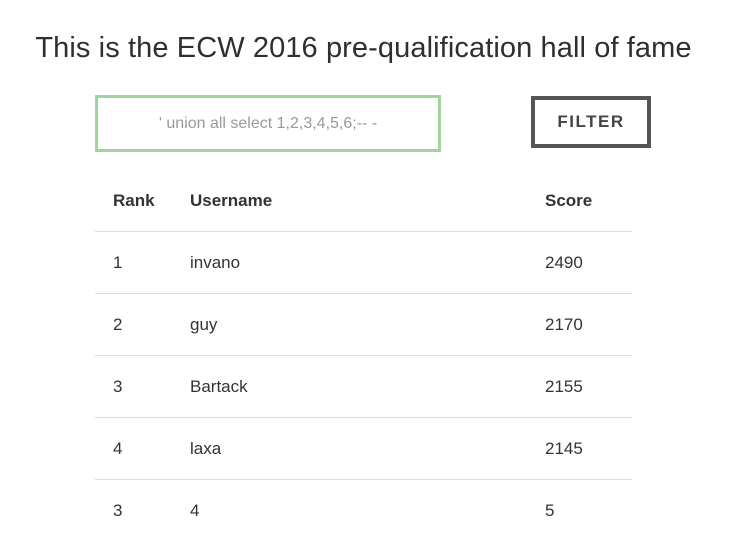 The image size is (746, 559). I want to click on cell-rank: 2, so click(142, 324).